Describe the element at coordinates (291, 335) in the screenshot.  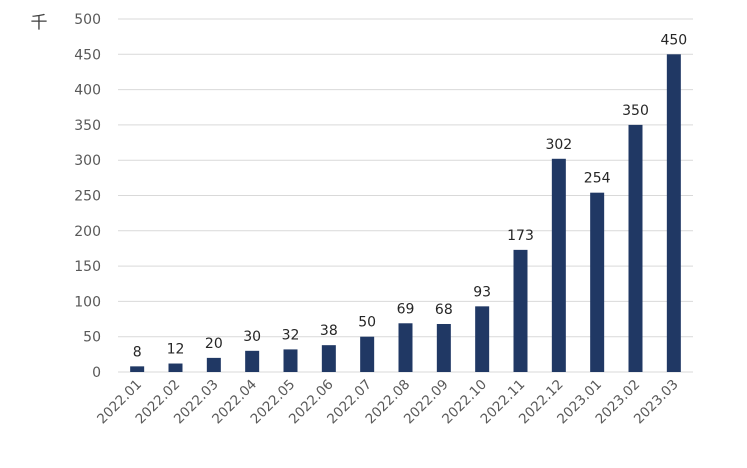
I see `data-label: 32` at that location.